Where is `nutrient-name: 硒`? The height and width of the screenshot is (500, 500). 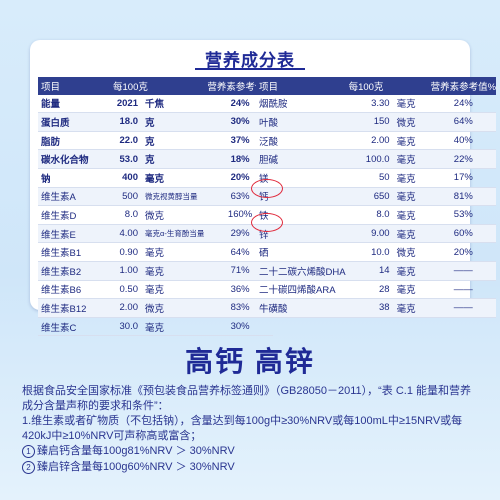
nutrient-name: 硒 is located at coordinates (301, 252).